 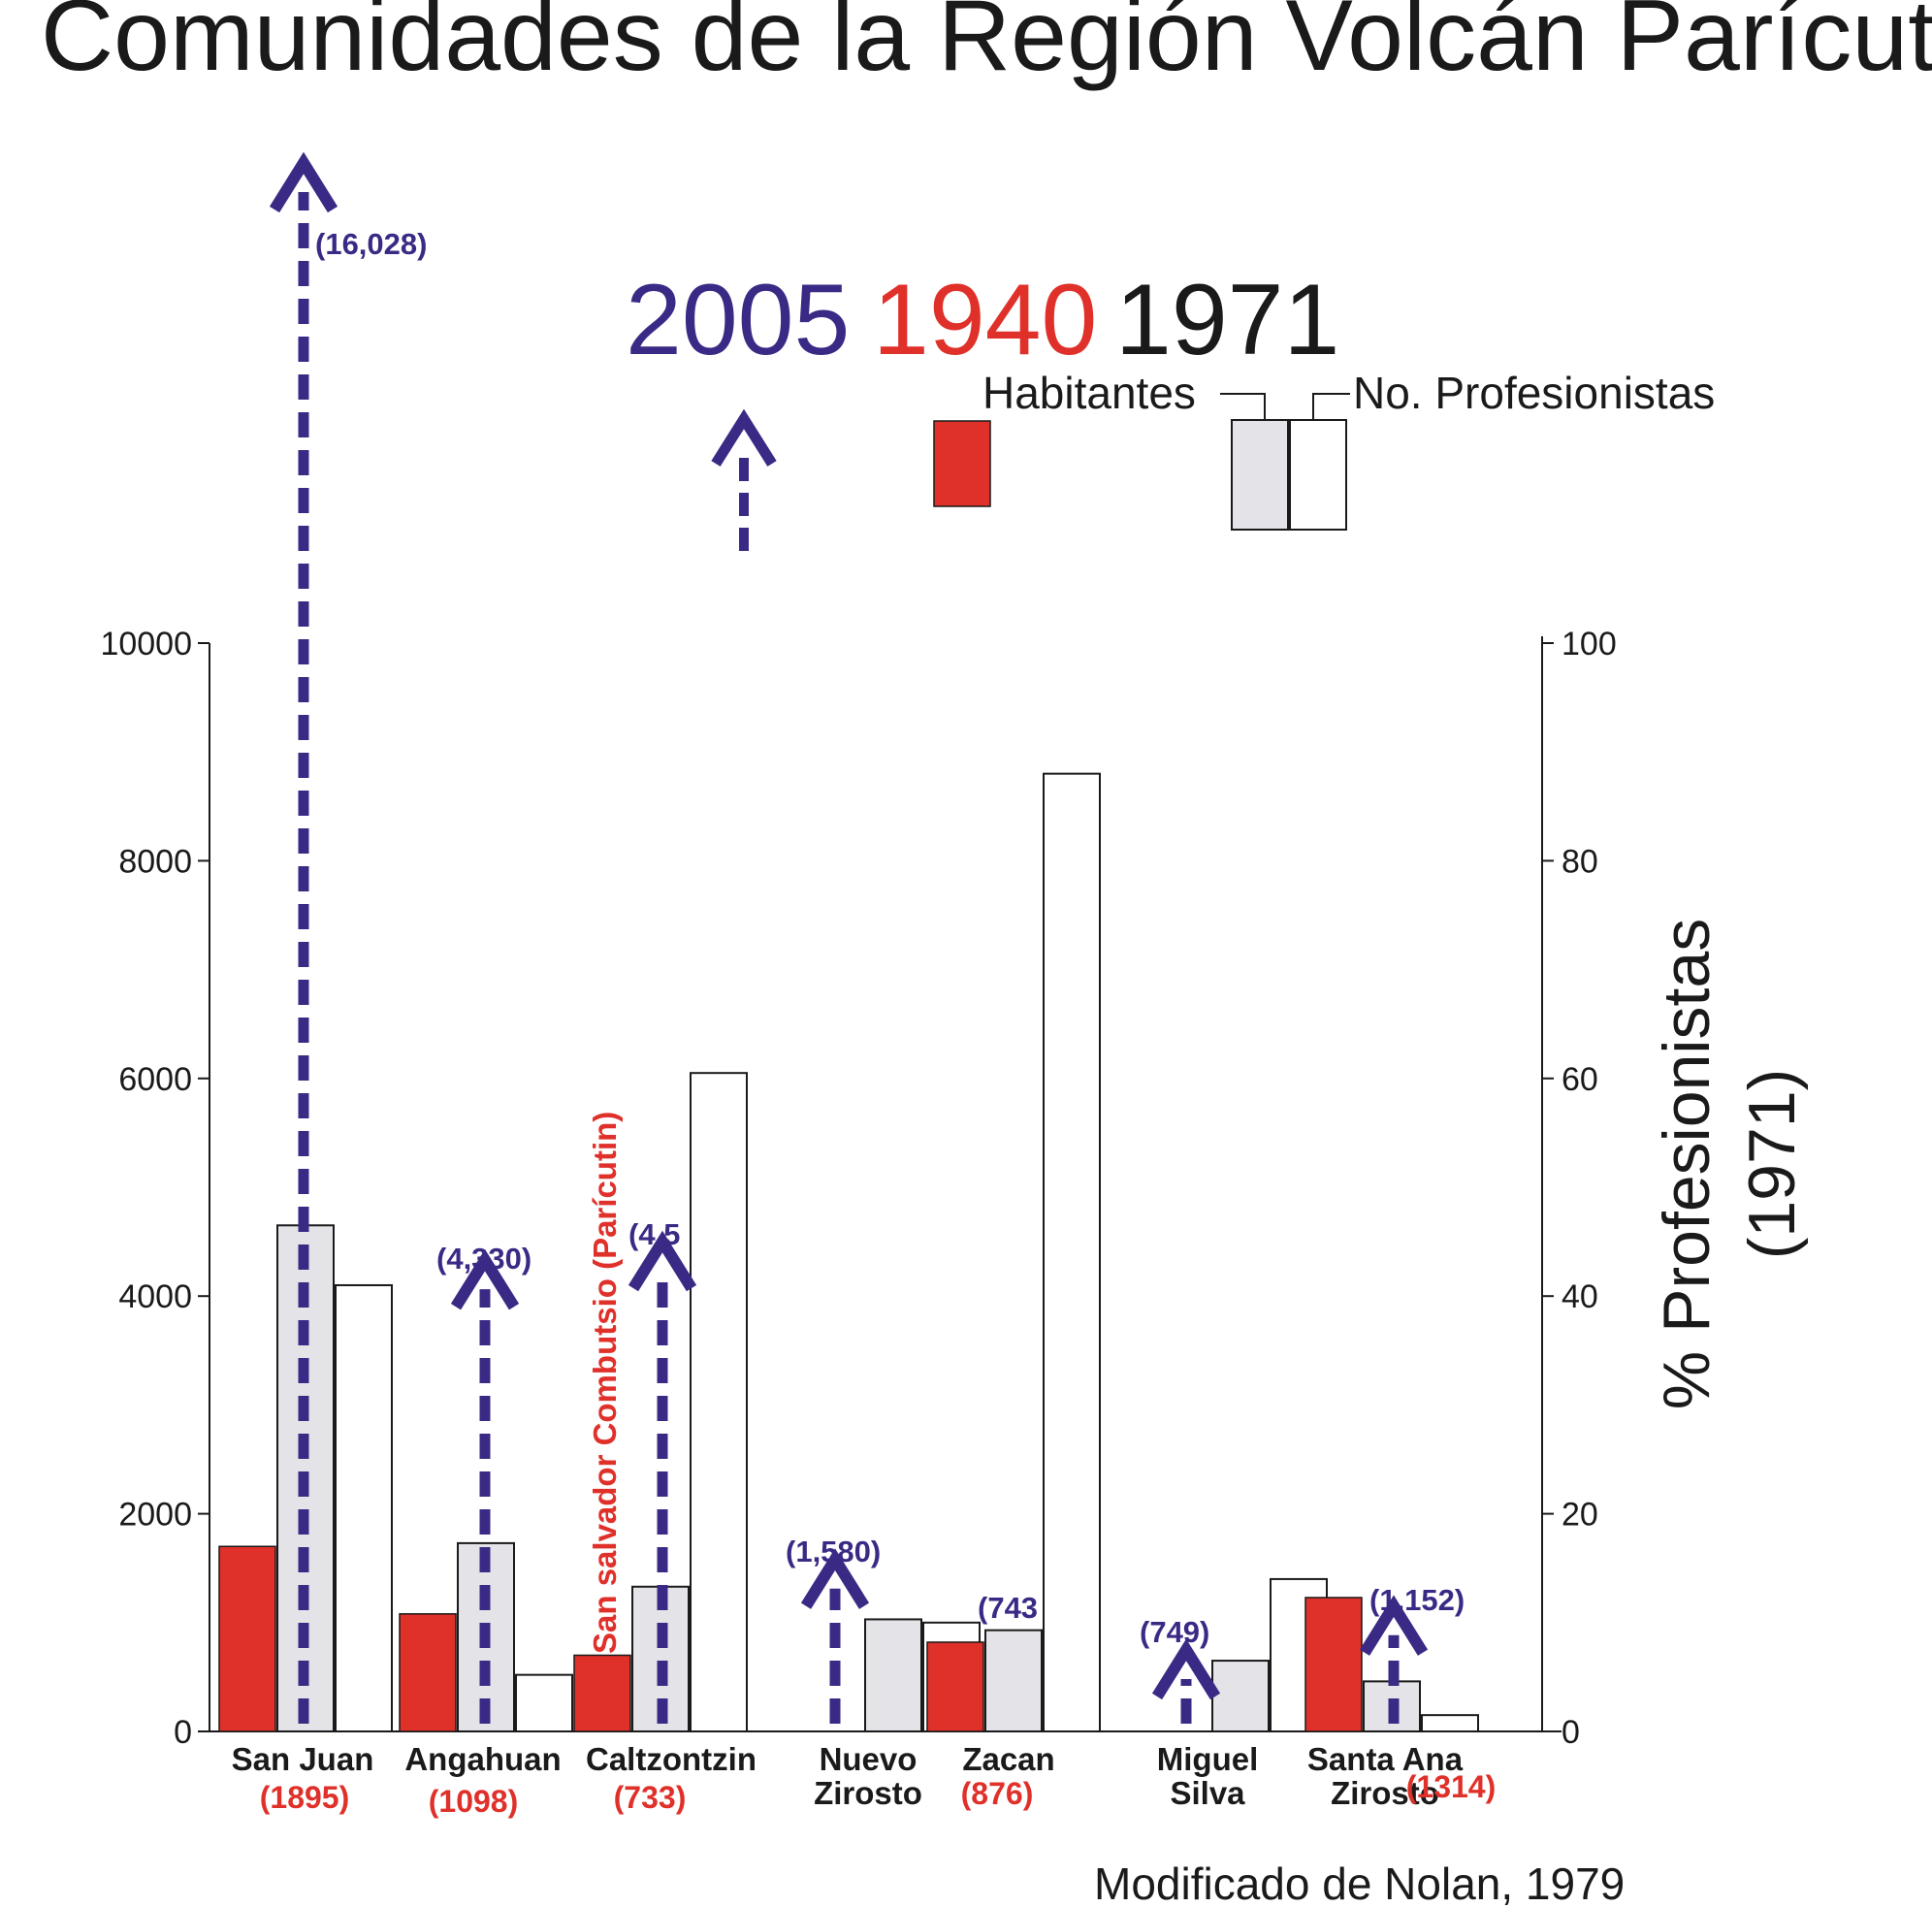 I want to click on y-left-tick-label-5: 10000, so click(x=146, y=644).